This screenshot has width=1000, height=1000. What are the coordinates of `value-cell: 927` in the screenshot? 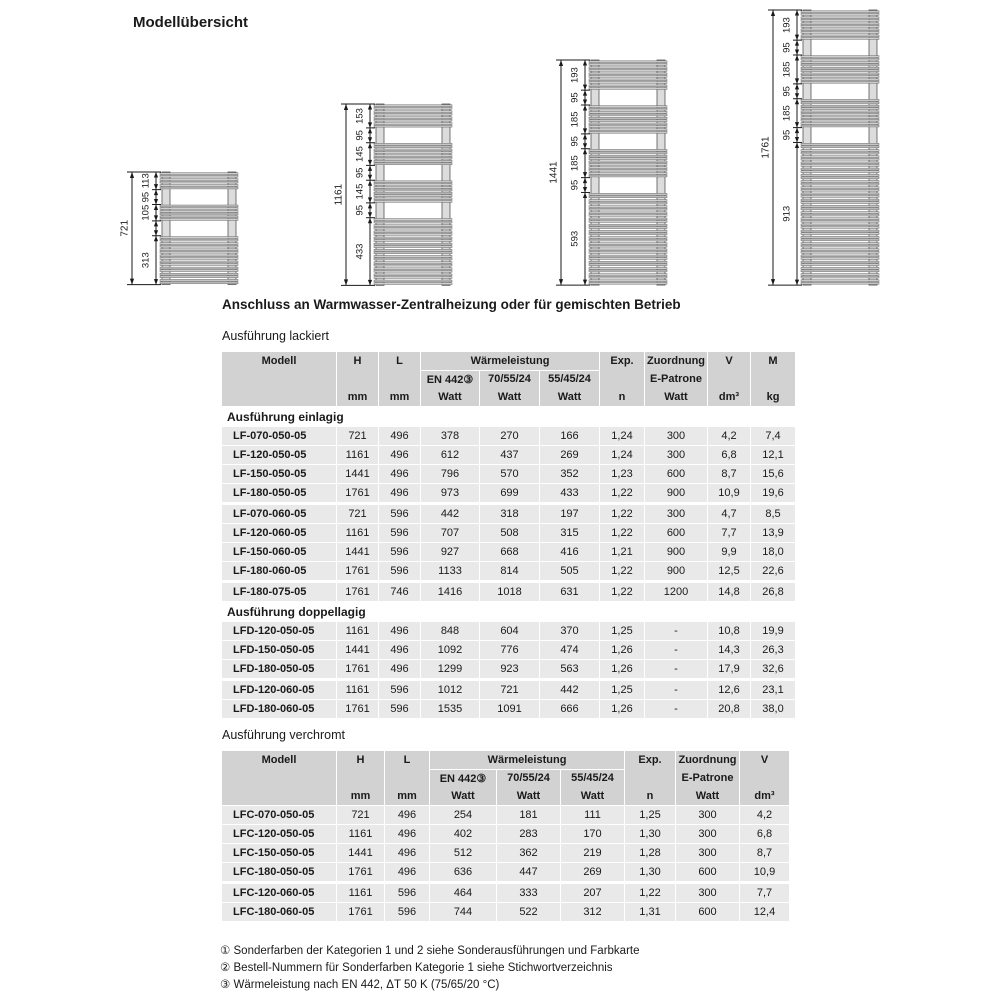 It's located at (450, 552).